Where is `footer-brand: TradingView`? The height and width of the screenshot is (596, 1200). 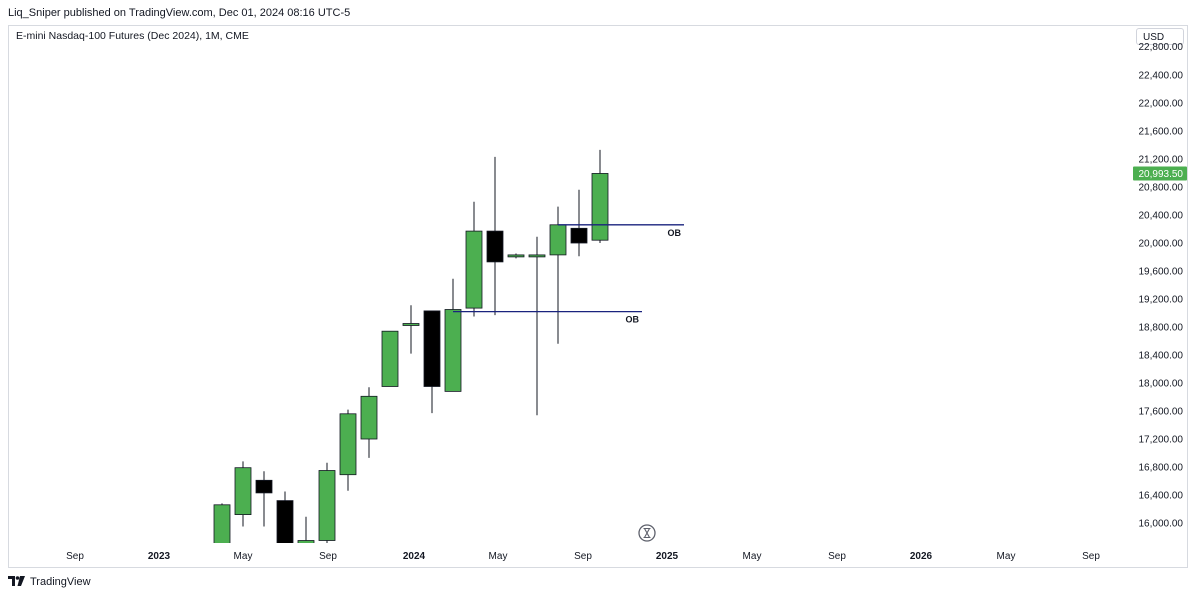 footer-brand: TradingView is located at coordinates (60, 582).